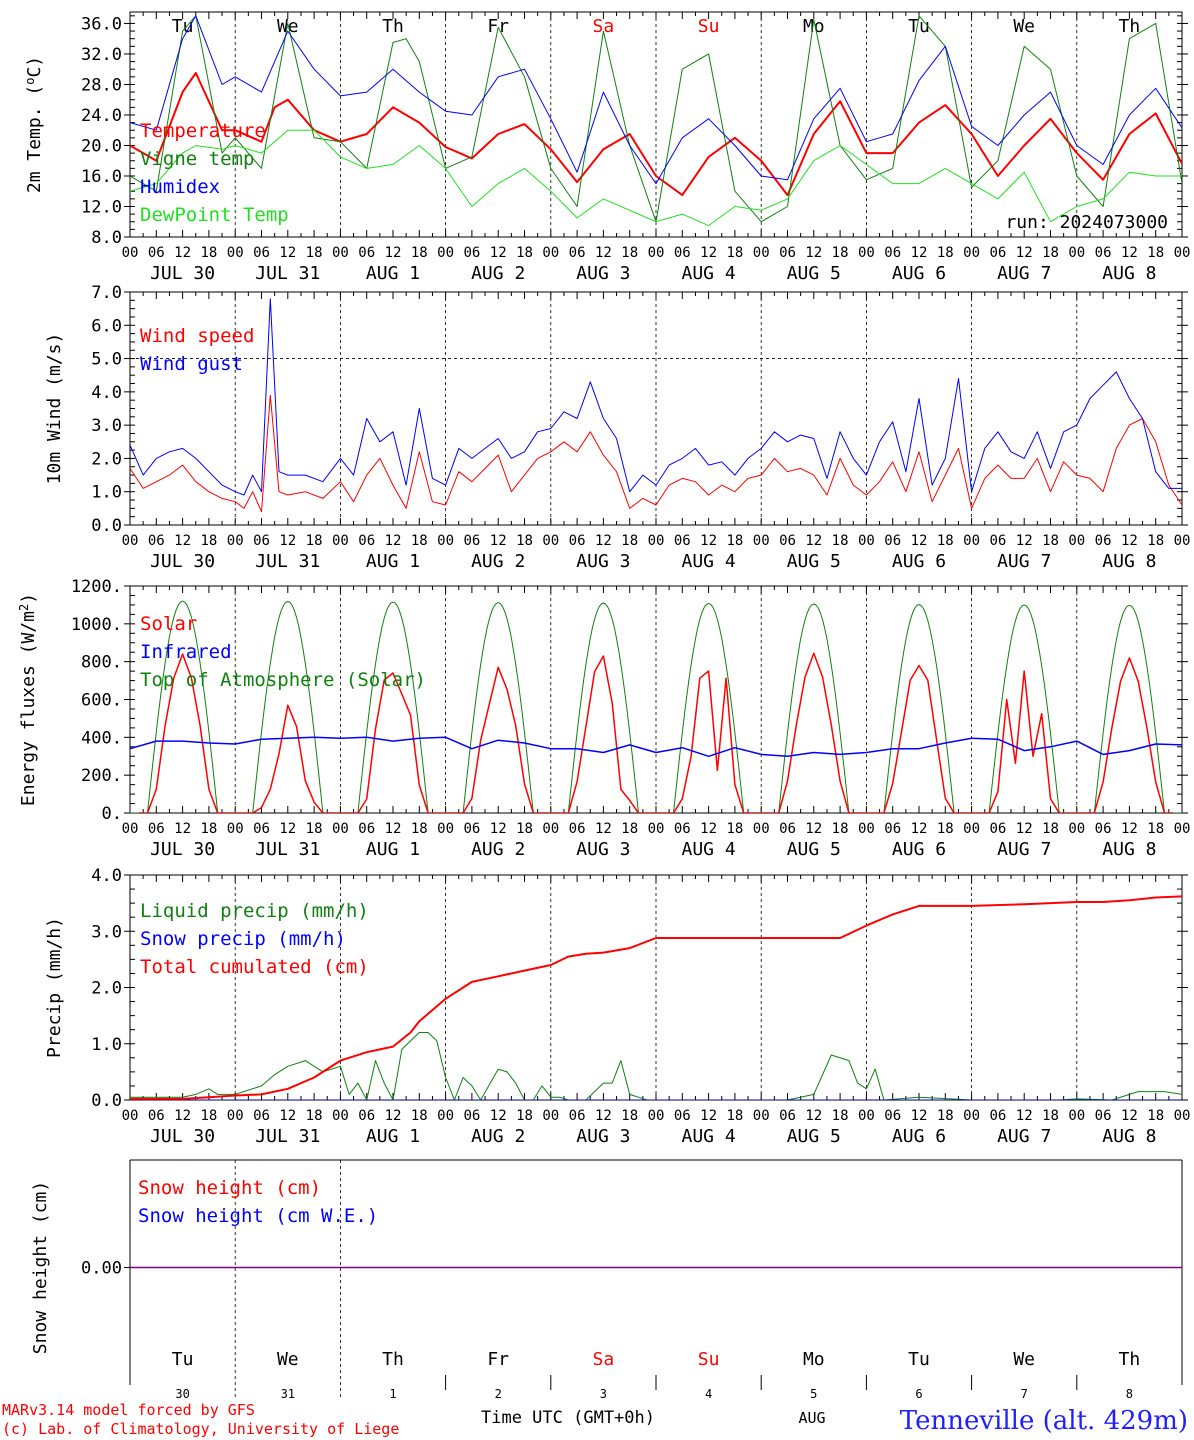  What do you see at coordinates (168, 624) in the screenshot?
I see `legend-entry: Solar` at bounding box center [168, 624].